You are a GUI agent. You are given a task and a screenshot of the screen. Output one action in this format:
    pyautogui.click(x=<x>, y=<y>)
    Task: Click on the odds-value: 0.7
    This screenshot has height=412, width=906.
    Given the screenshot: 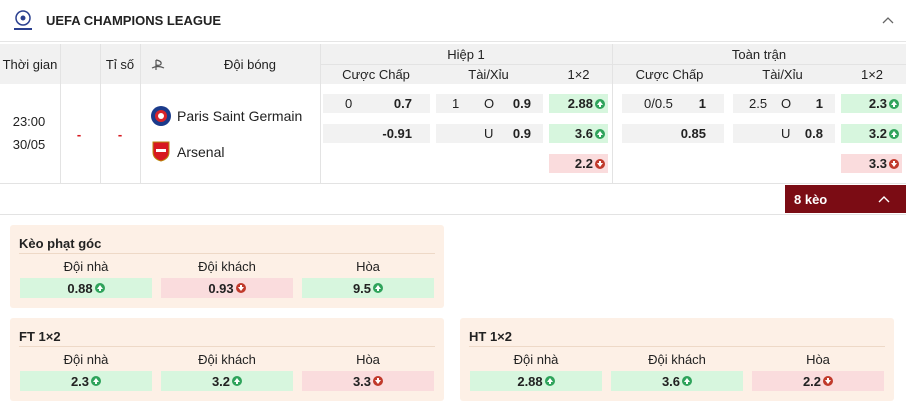 What is the action you would take?
    pyautogui.click(x=402, y=103)
    